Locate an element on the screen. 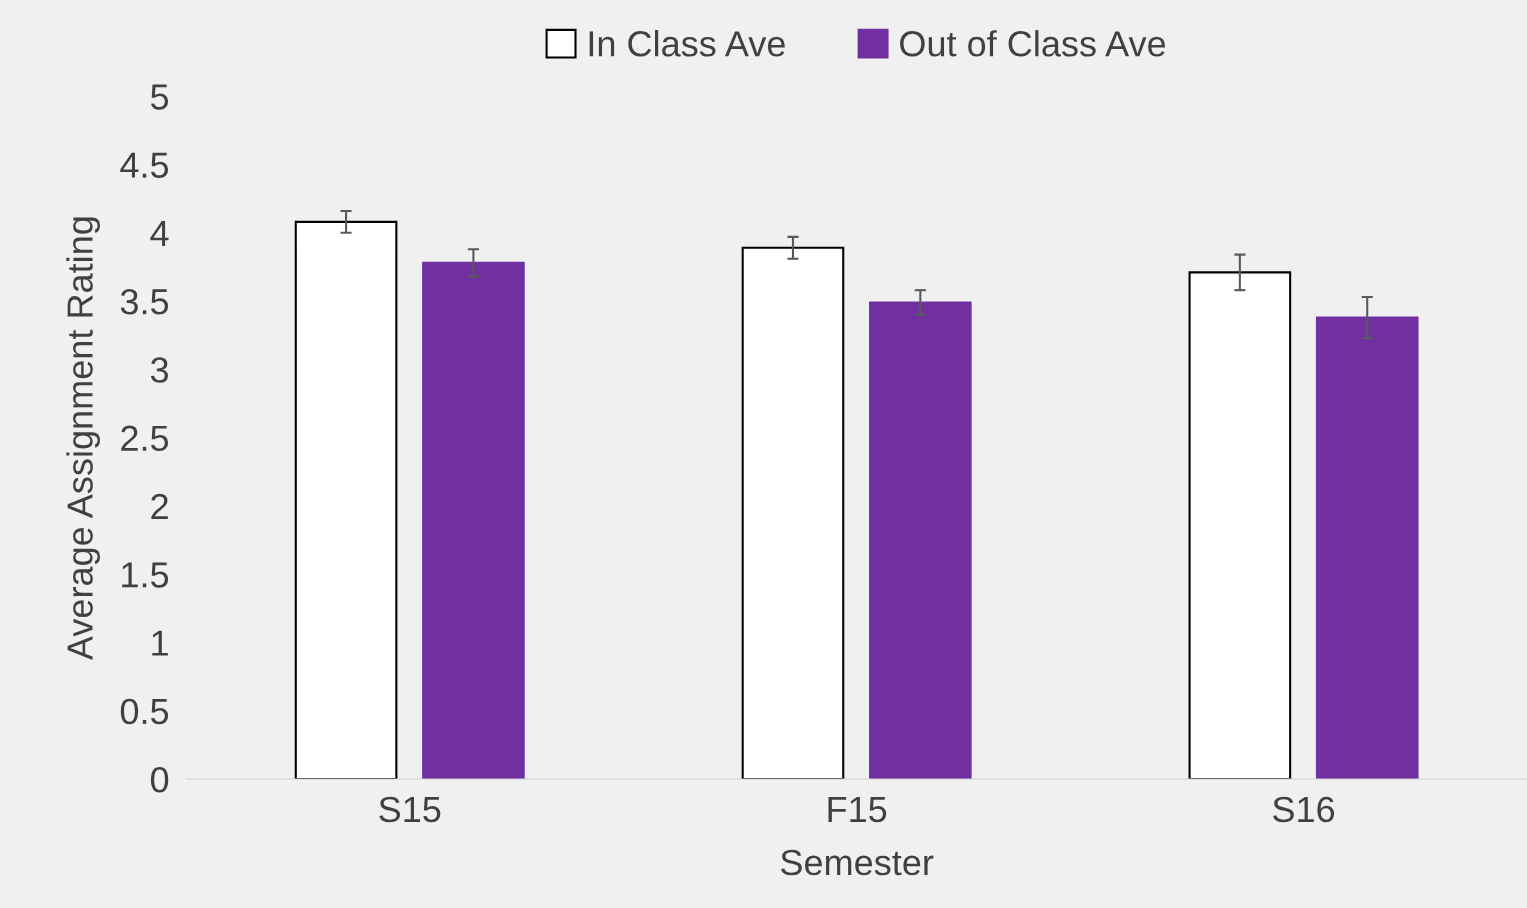  legend-label: In Class Ave is located at coordinates (687, 43).